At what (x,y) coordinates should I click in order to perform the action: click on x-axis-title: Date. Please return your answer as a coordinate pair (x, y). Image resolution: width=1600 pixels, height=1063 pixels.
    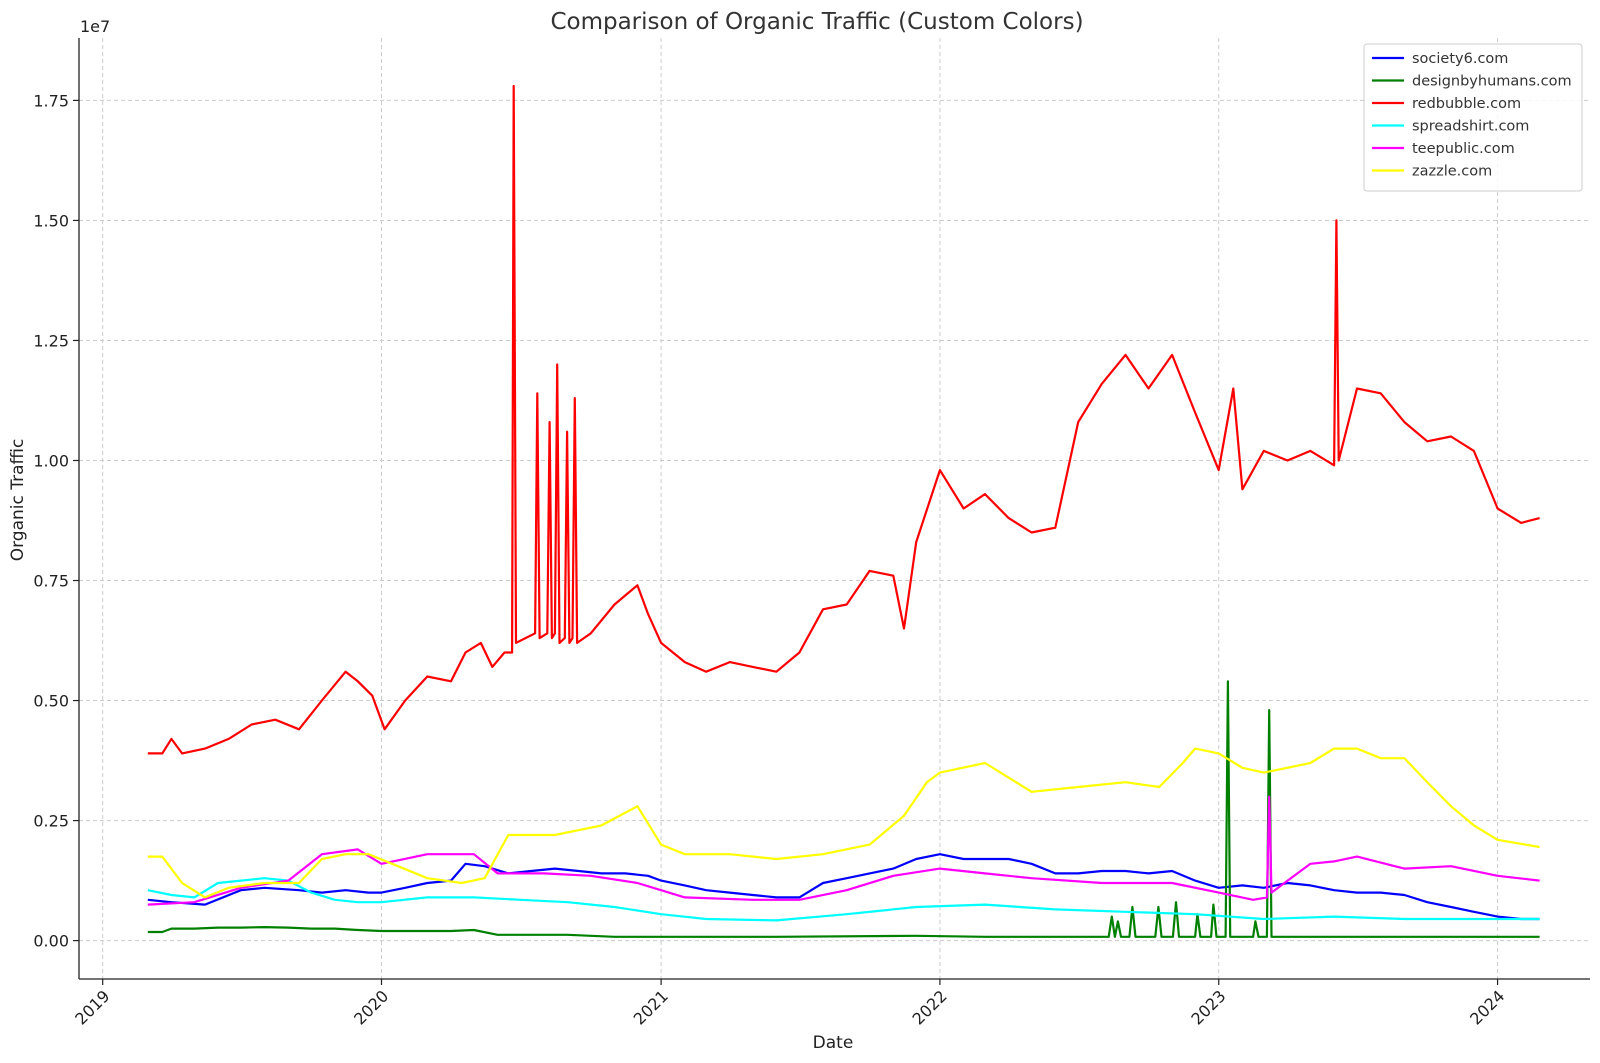
    Looking at the image, I should click on (833, 1043).